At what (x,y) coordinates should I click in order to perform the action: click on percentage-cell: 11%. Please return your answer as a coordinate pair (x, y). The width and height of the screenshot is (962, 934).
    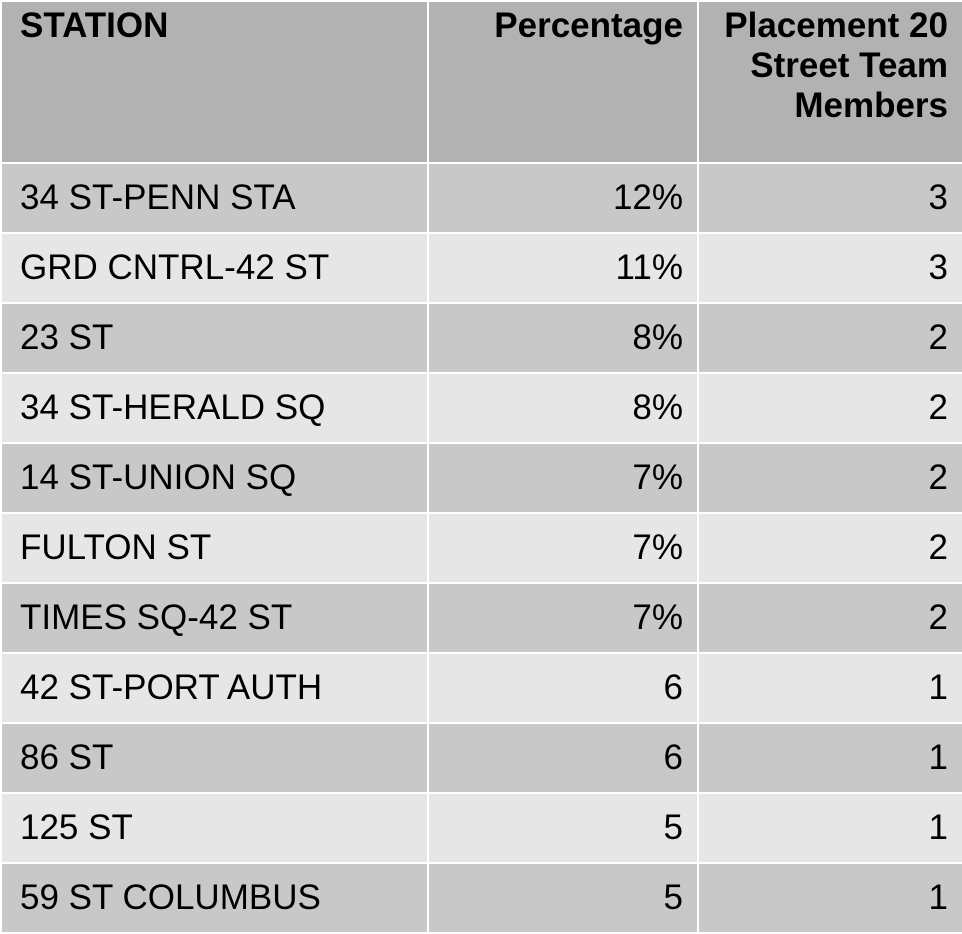
    Looking at the image, I should click on (563, 268).